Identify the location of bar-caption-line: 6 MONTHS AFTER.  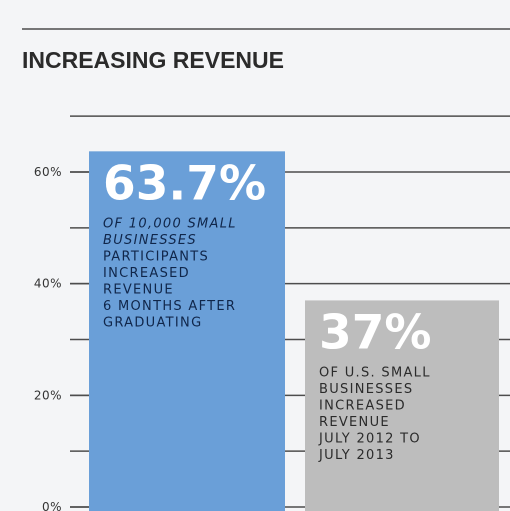
(169, 306).